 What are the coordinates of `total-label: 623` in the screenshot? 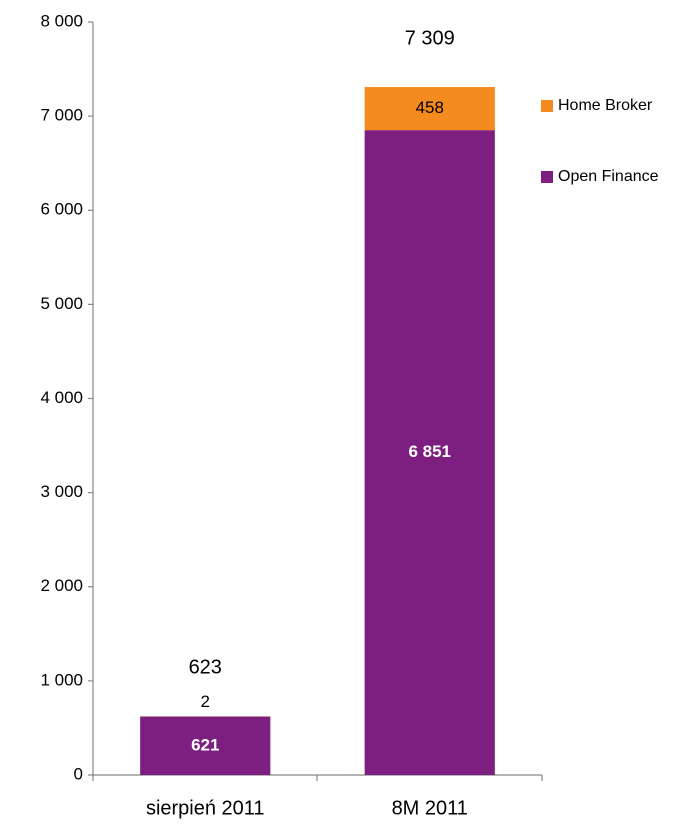 It's located at (205, 668).